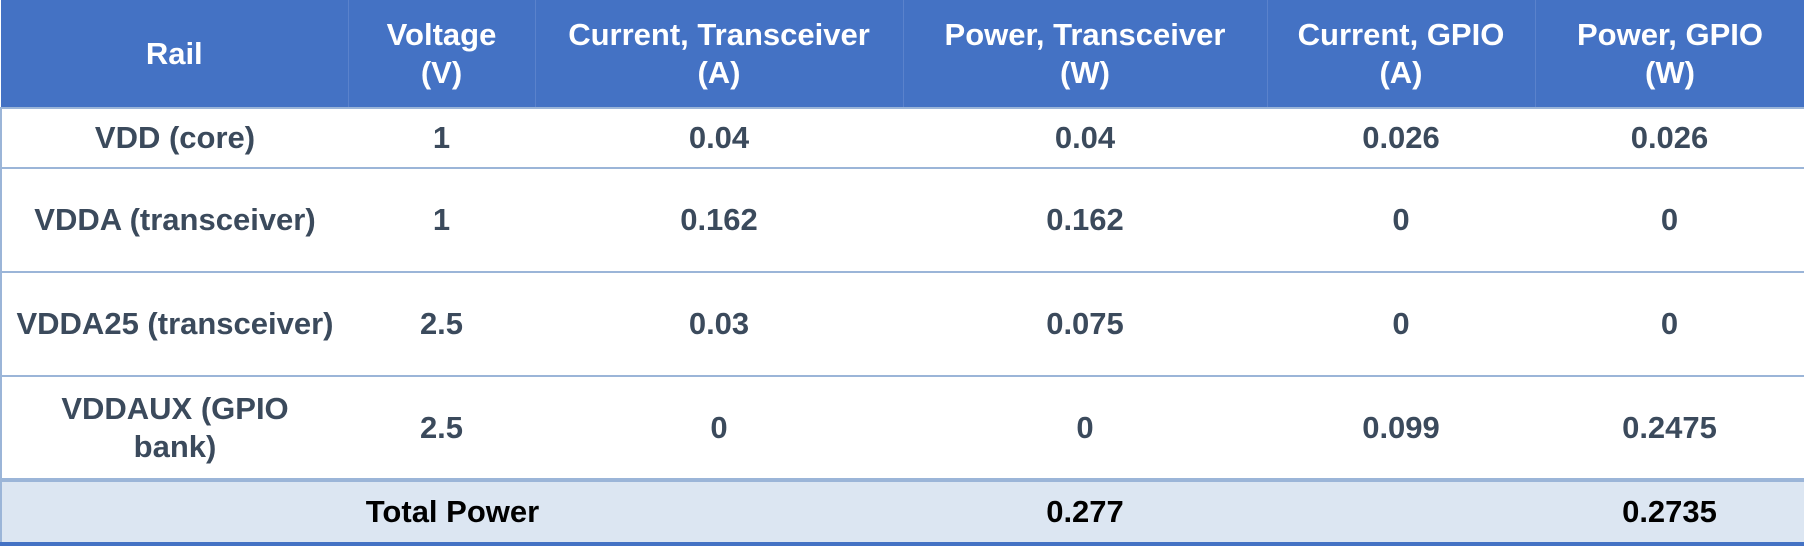 The height and width of the screenshot is (546, 1804). Describe the element at coordinates (1085, 512) in the screenshot. I see `total-power-transceiver: 0.277` at that location.